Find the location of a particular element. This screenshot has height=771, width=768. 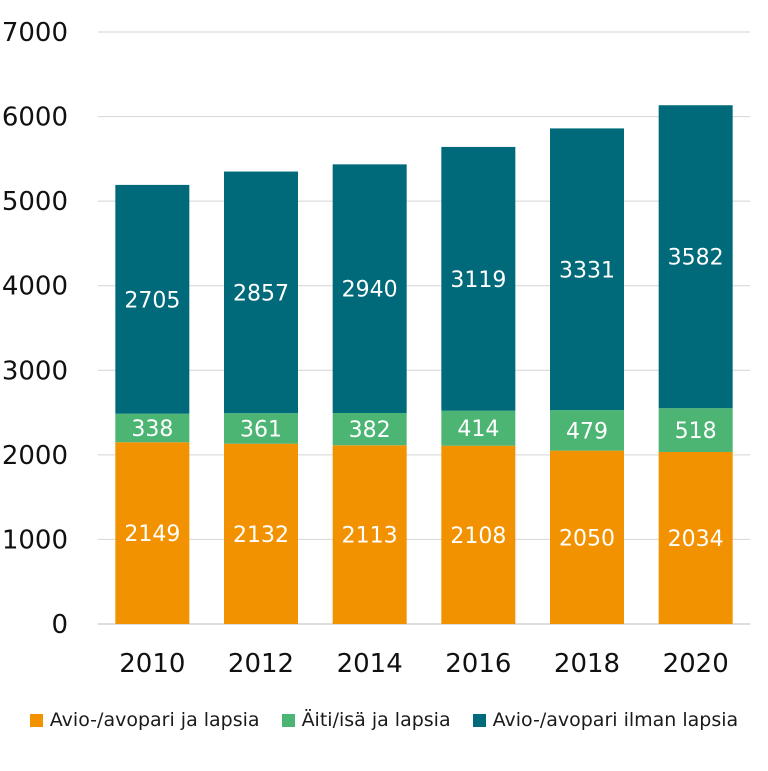

x-tick-label: 2020 is located at coordinates (696, 664).